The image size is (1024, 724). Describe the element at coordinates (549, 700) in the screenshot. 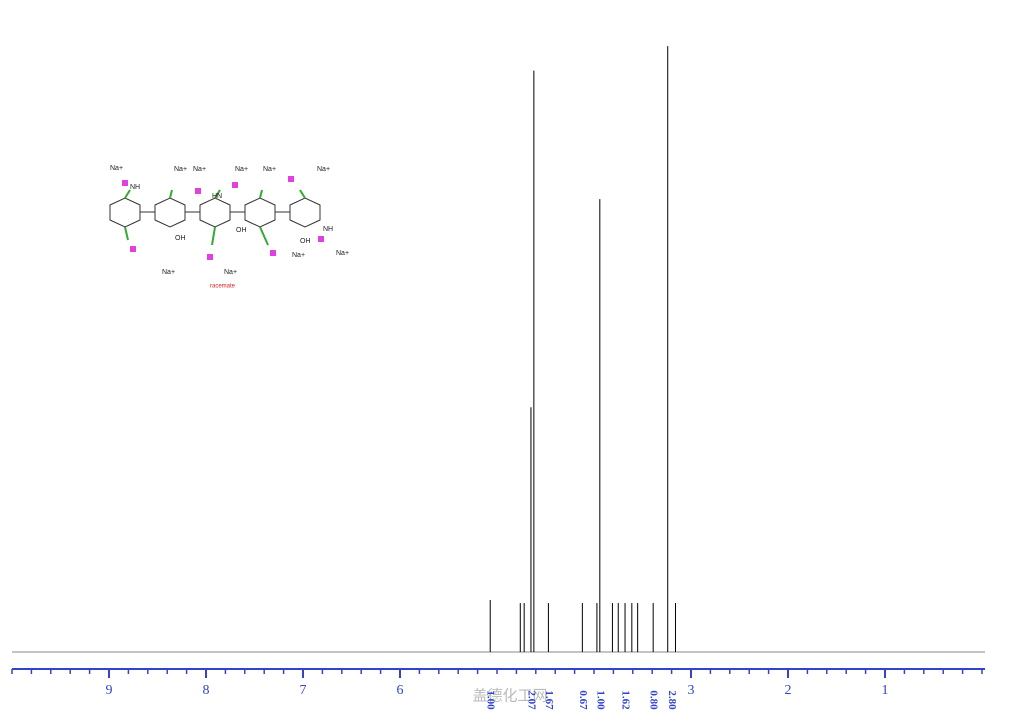

I see `integral-label: 1.67` at that location.